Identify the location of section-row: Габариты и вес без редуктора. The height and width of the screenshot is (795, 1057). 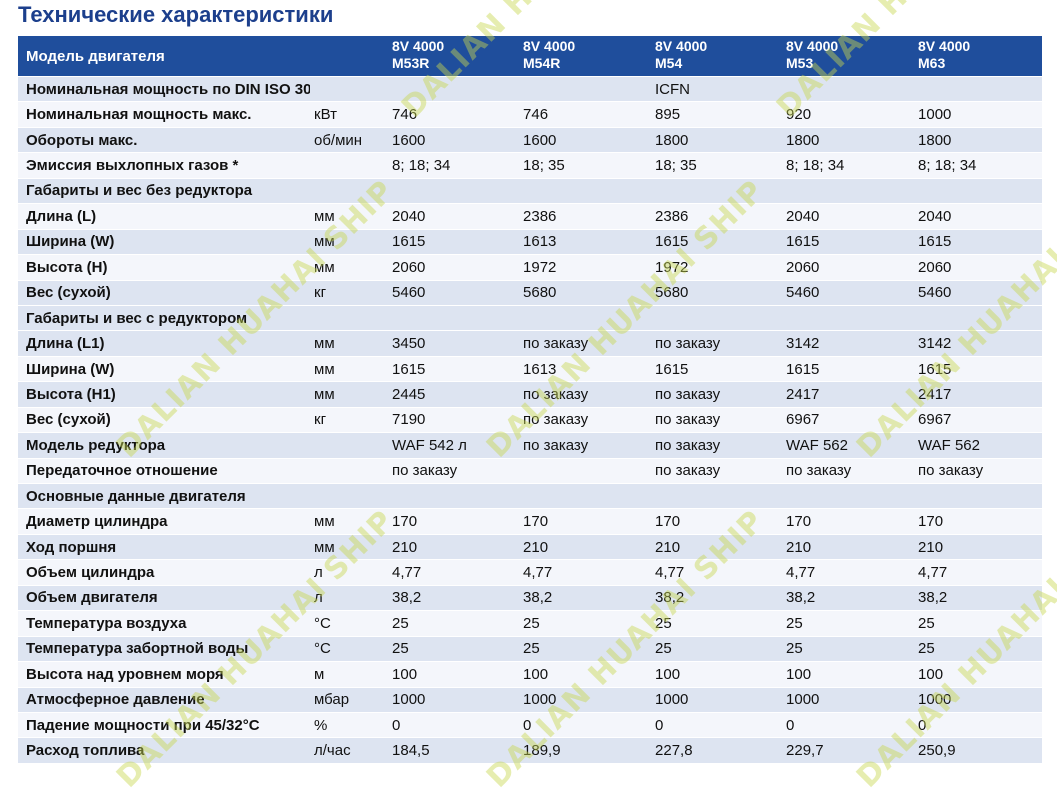
(530, 191).